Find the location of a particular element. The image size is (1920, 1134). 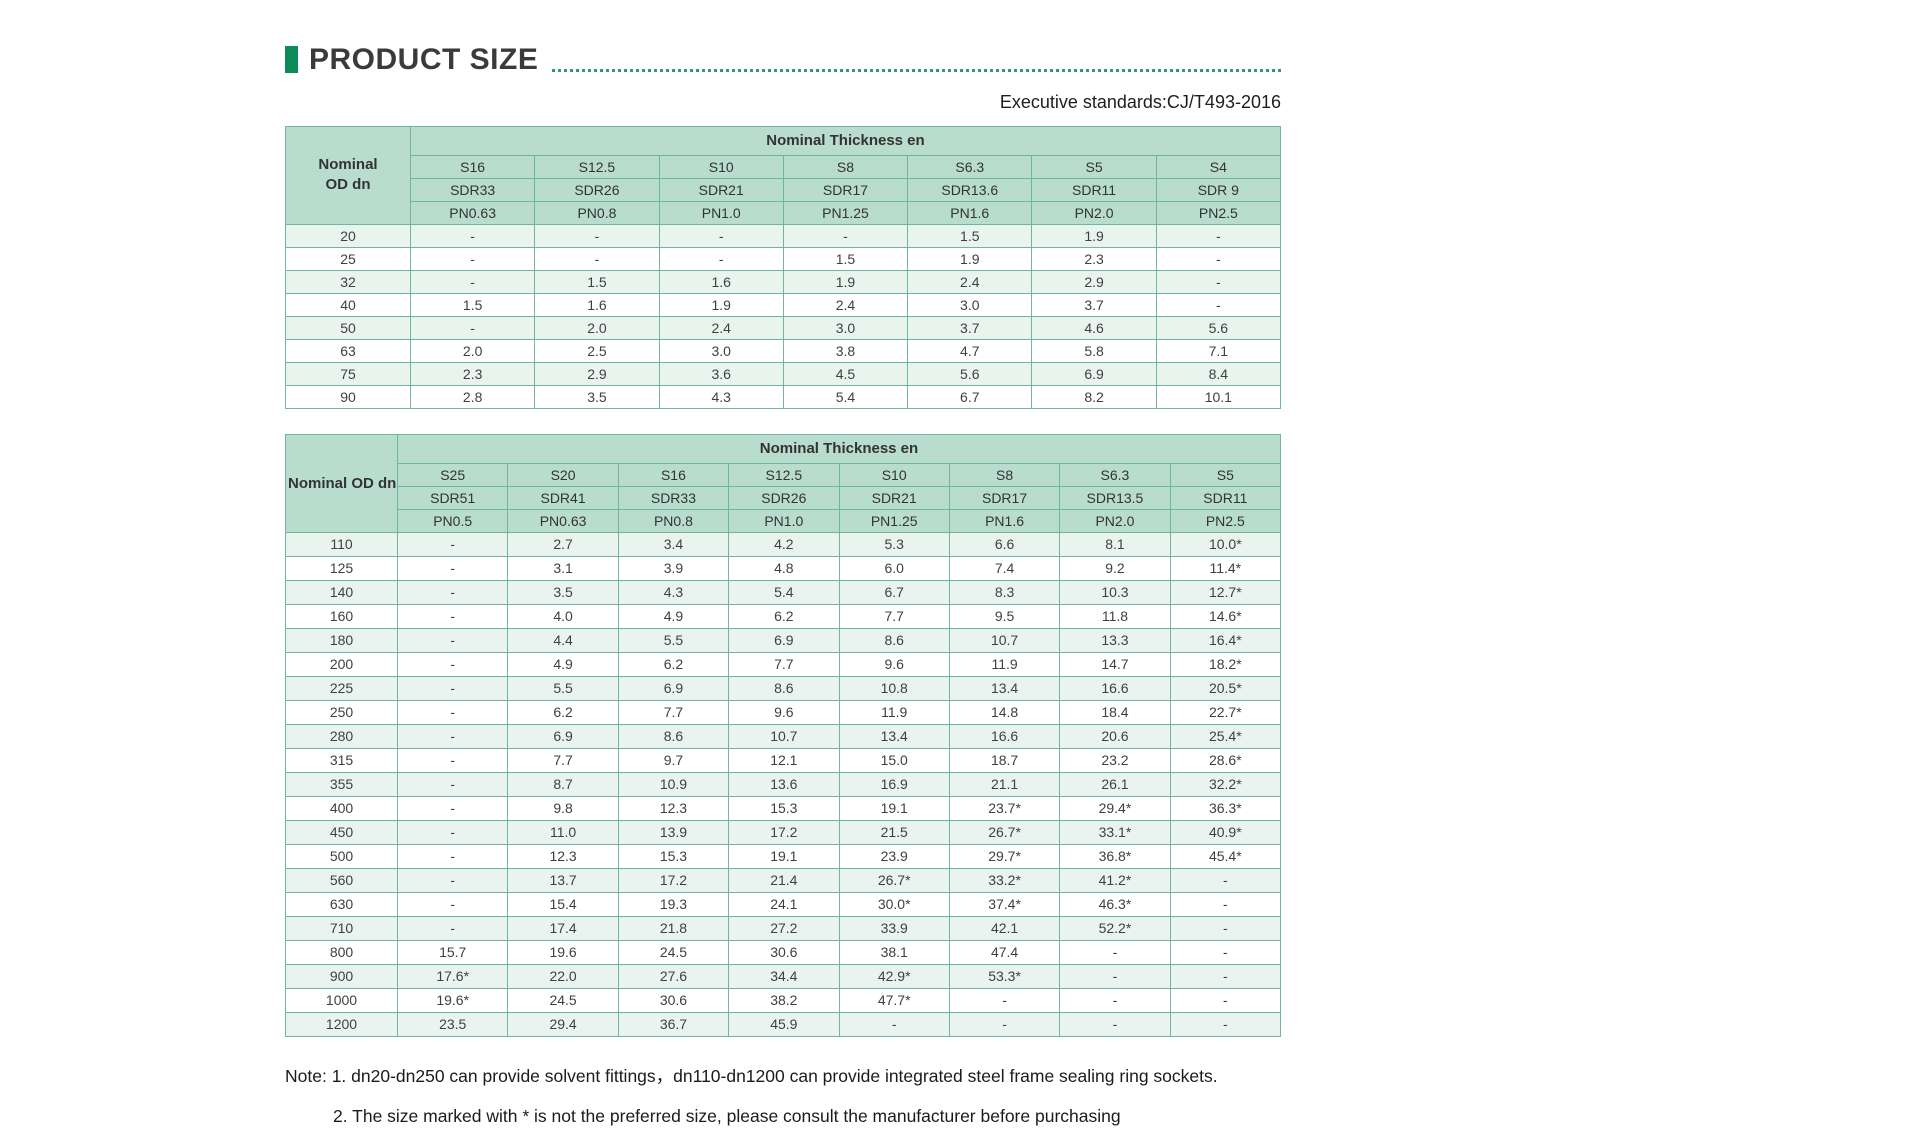

dn-cell: 315 is located at coordinates (341, 760).